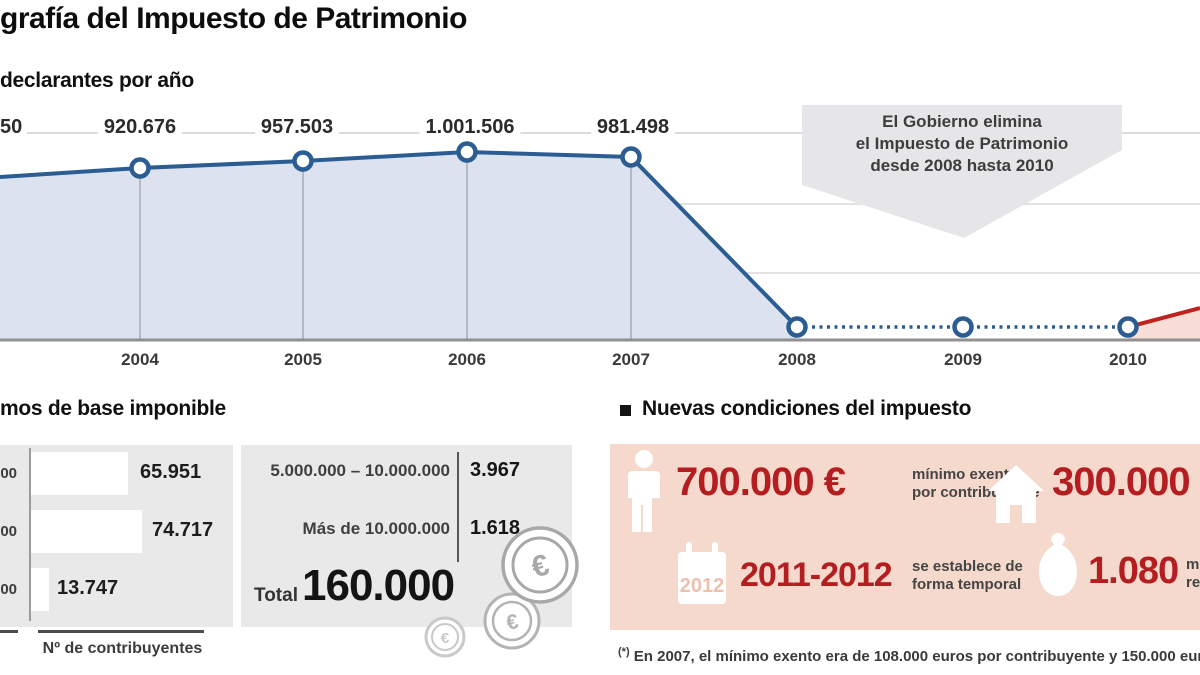  What do you see at coordinates (183, 530) in the screenshot?
I see `bar-value: 74.717` at bounding box center [183, 530].